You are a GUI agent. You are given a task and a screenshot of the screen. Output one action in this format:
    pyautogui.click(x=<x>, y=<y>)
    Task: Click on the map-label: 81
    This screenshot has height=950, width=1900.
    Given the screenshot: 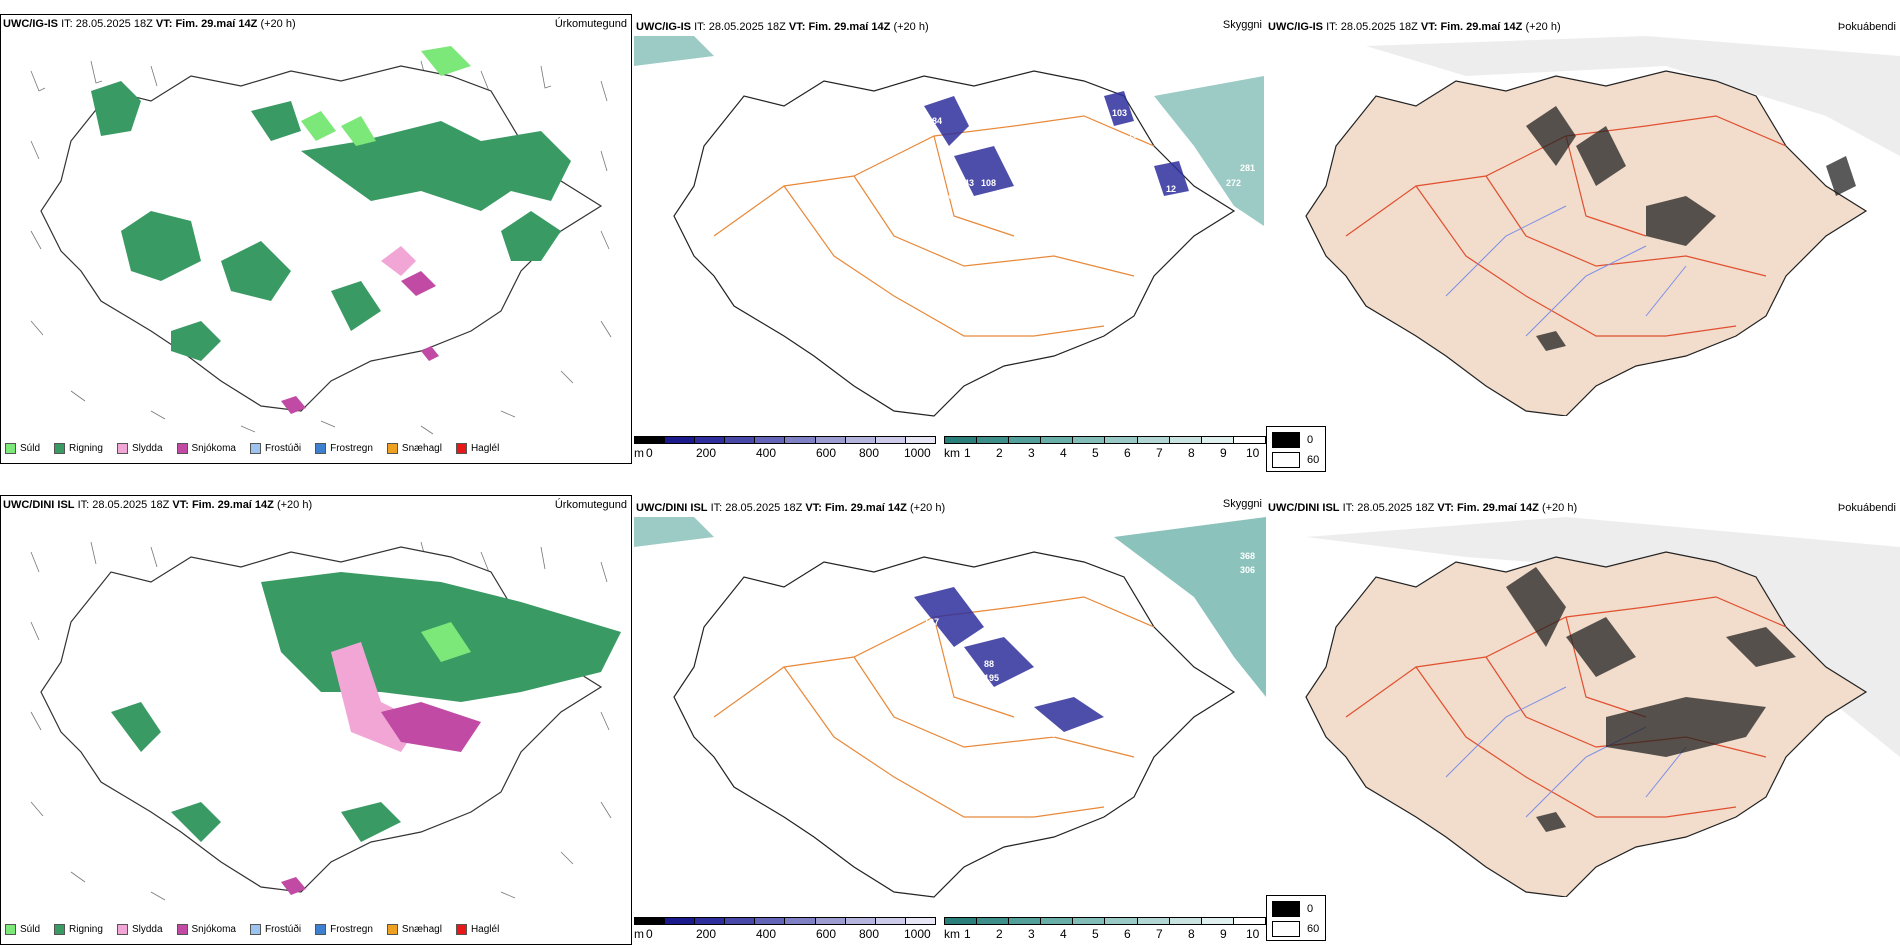 What is the action you would take?
    pyautogui.click(x=944, y=676)
    